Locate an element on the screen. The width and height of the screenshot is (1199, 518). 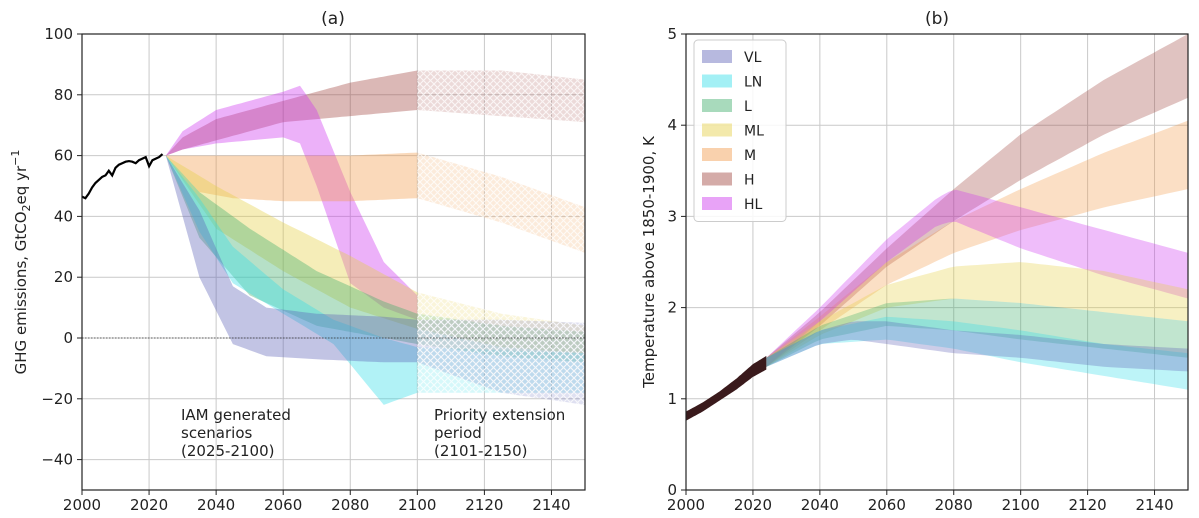
band-a-hl is located at coordinates (291, 202).